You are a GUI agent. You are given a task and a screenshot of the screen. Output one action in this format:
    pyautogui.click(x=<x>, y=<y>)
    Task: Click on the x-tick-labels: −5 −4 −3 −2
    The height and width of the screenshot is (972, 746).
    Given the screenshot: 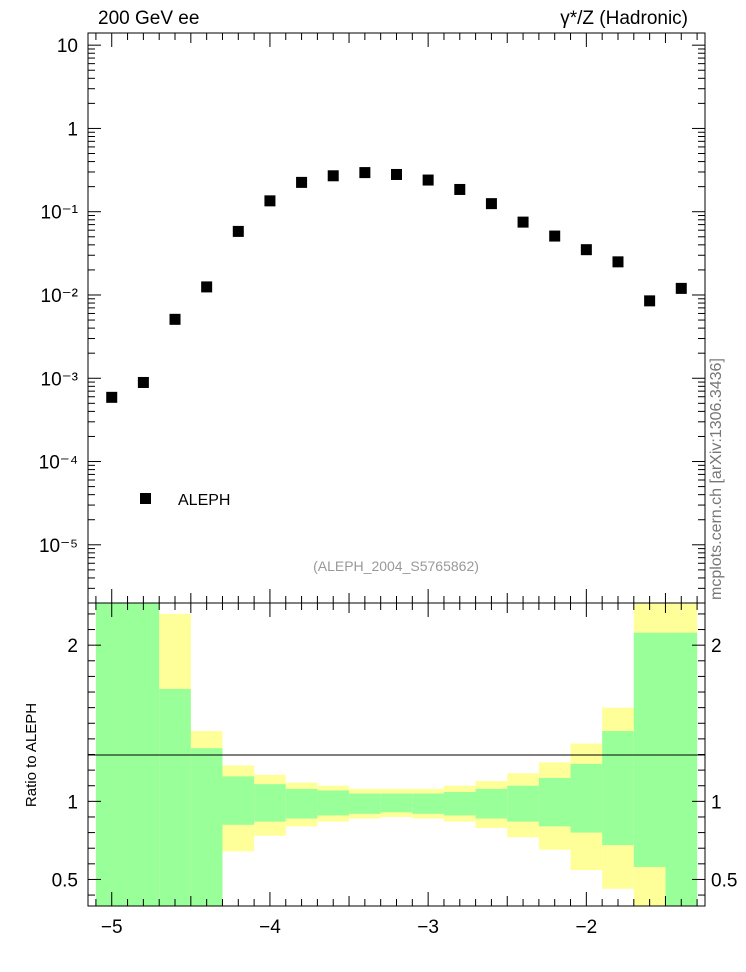 What is the action you would take?
    pyautogui.click(x=349, y=927)
    